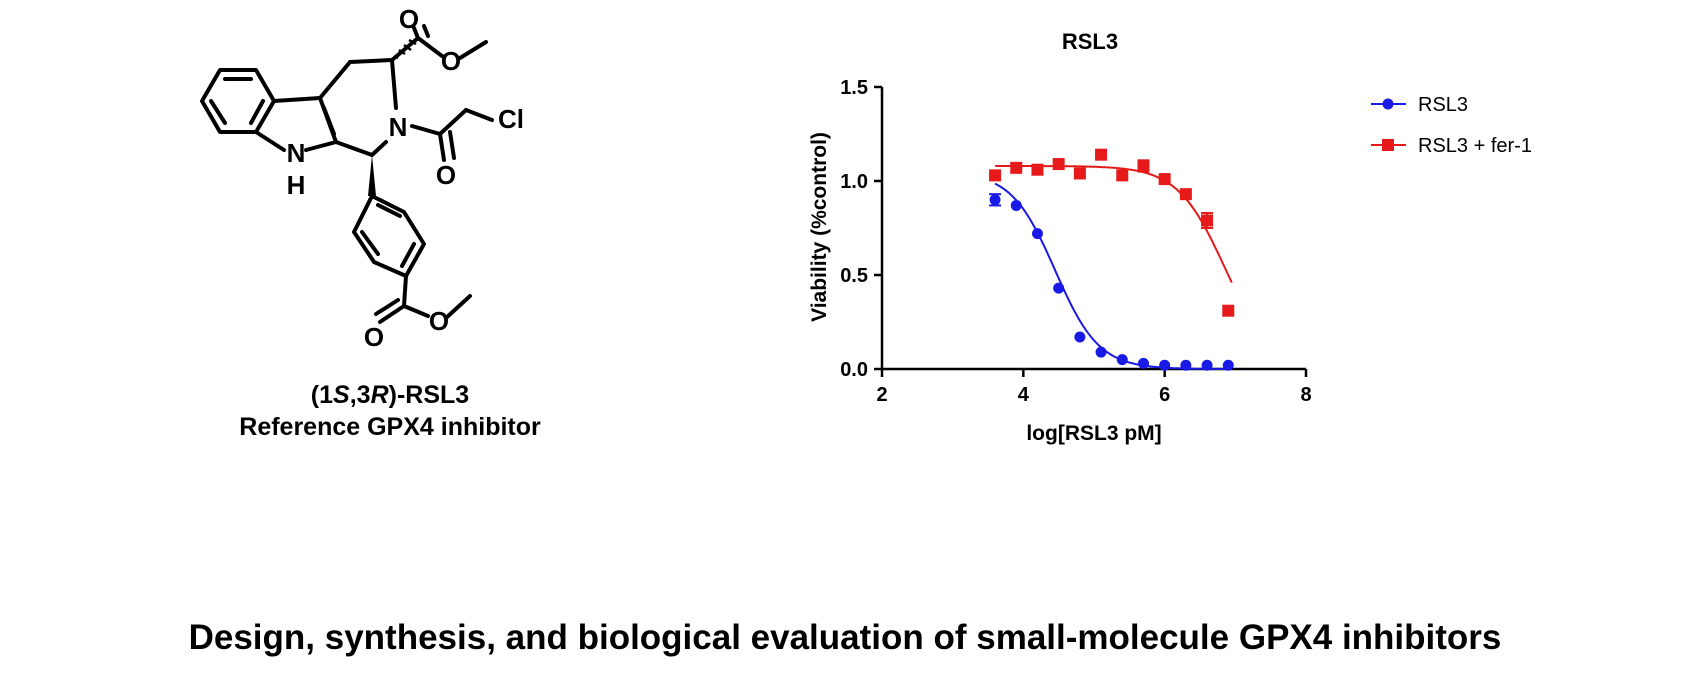  I want to click on y-axis-label: Viability (%control), so click(819, 227).